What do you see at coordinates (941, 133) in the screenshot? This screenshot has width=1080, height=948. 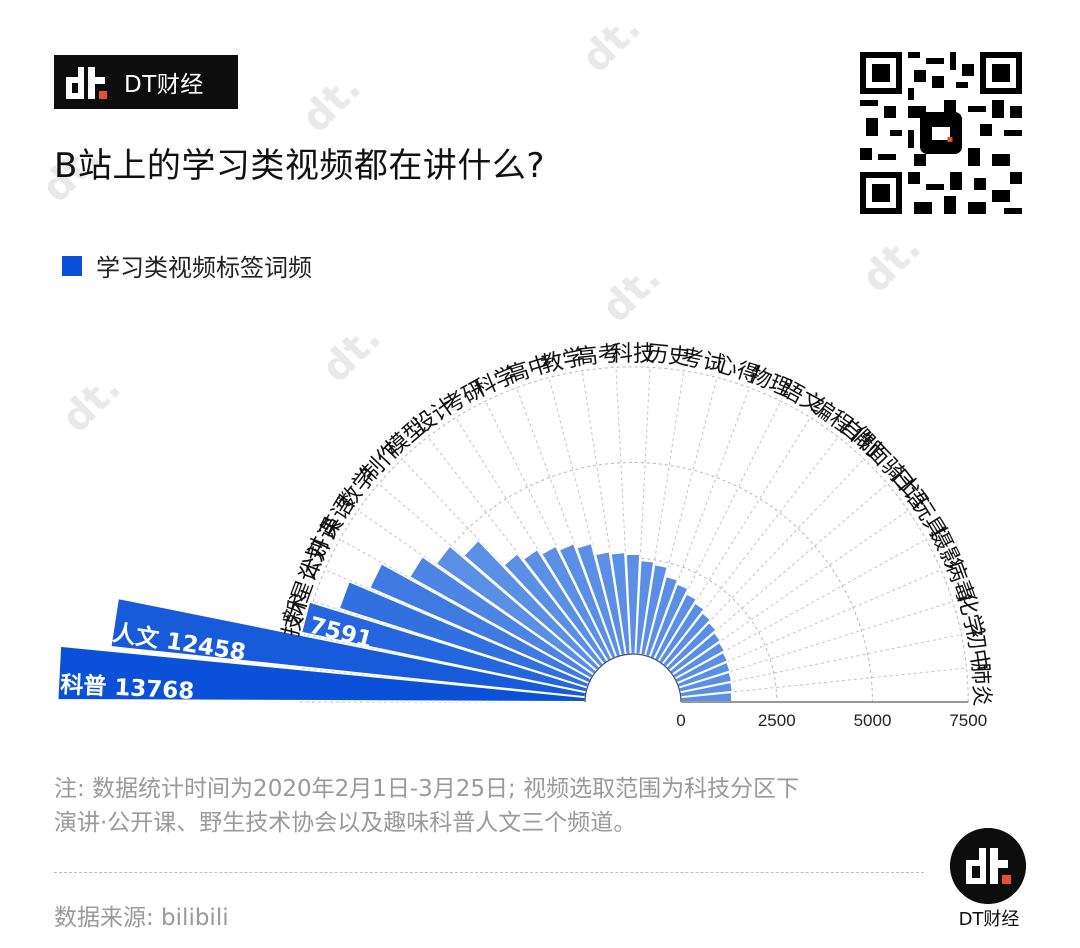 I see `qr-code` at bounding box center [941, 133].